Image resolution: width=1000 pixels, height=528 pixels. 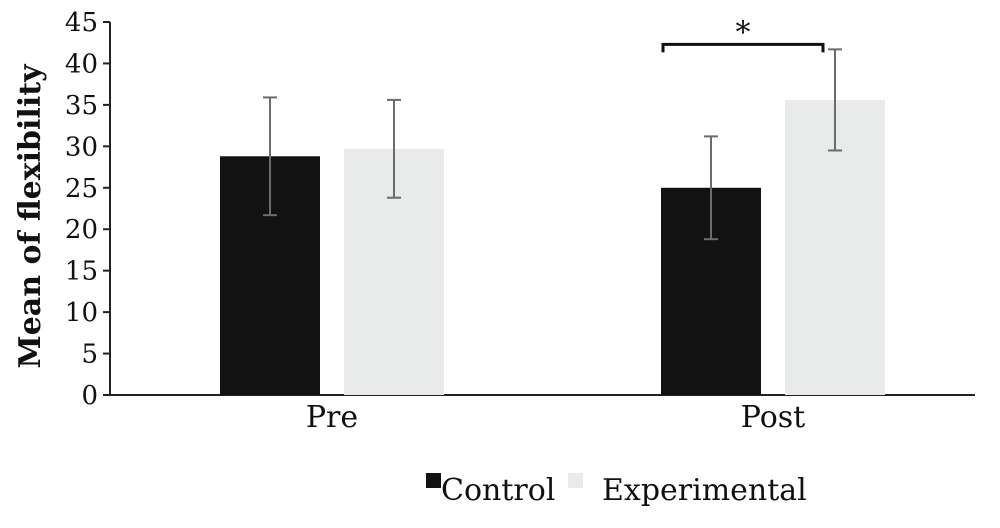 I want to click on x-tick-label: Post, so click(x=773, y=417).